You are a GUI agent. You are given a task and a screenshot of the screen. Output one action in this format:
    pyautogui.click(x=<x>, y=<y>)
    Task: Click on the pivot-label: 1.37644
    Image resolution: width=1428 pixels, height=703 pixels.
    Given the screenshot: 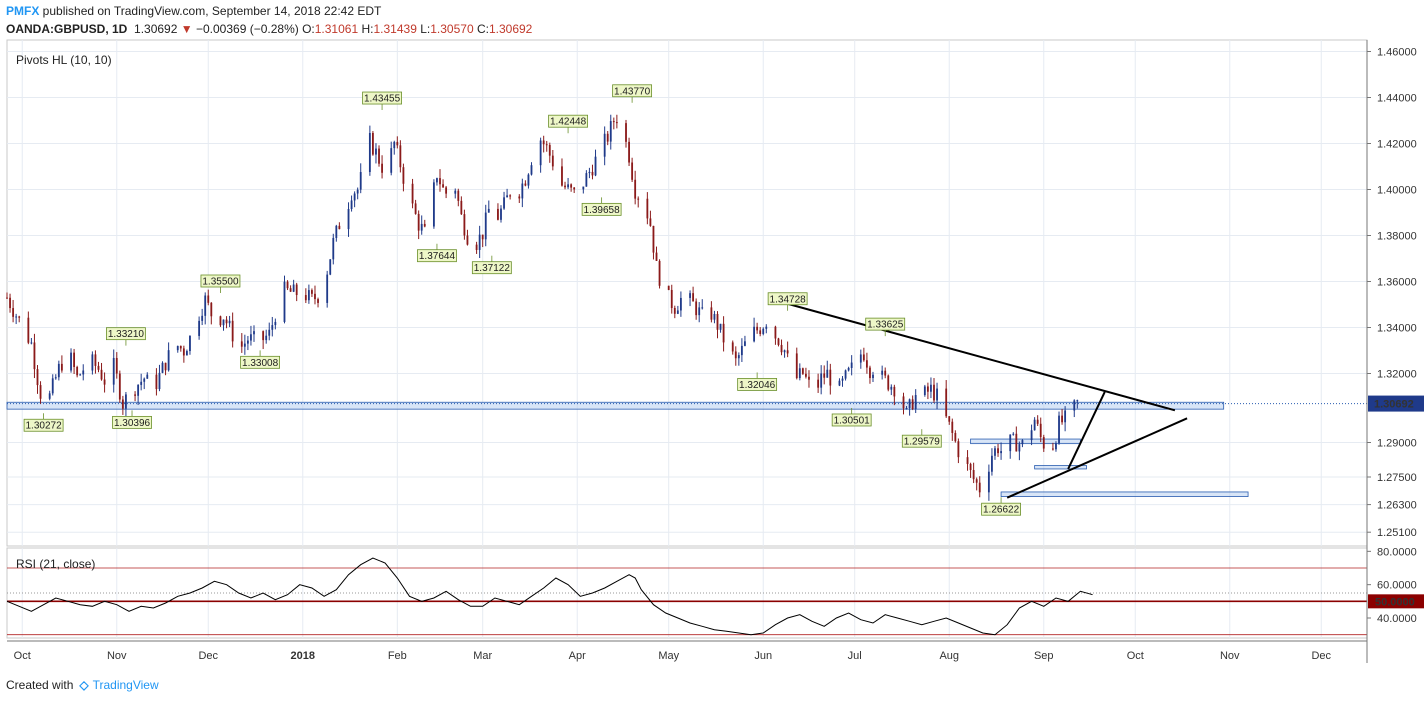 What is the action you would take?
    pyautogui.click(x=437, y=256)
    